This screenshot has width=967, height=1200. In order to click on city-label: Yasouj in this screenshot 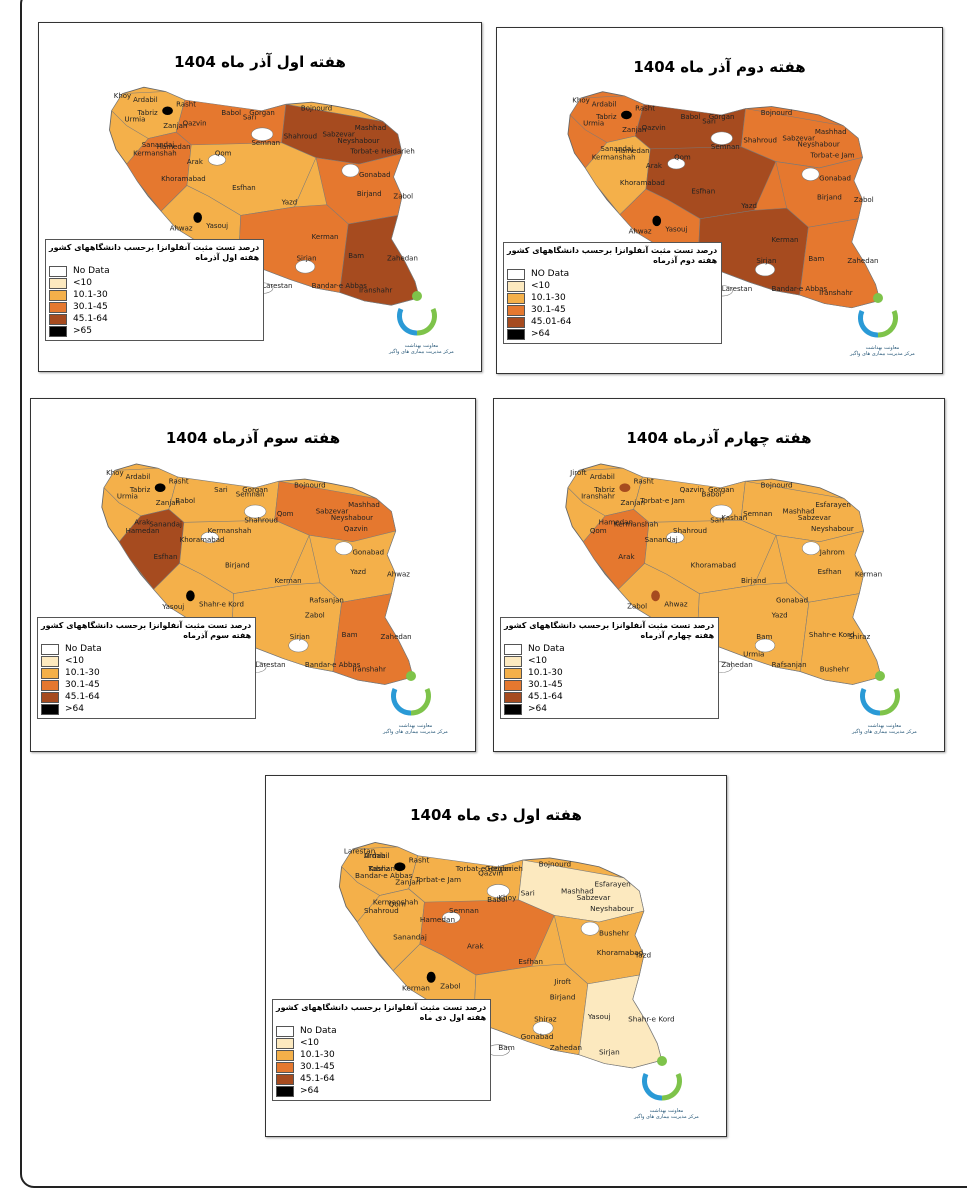, I will do `click(675, 230)`.